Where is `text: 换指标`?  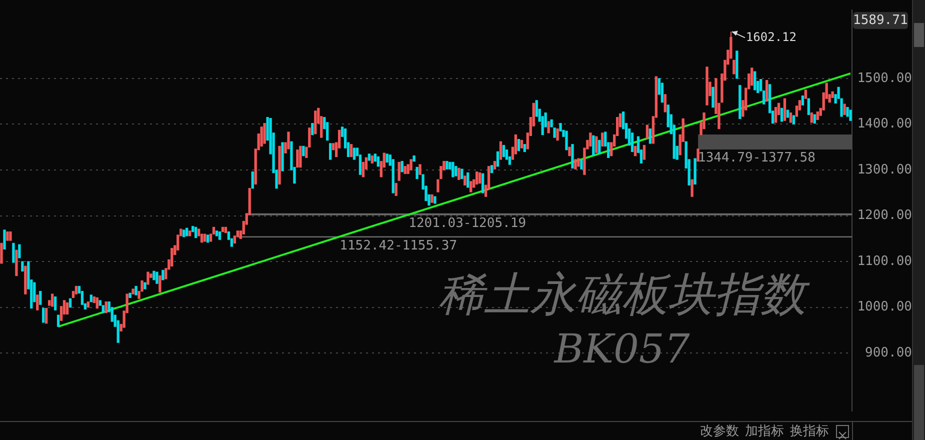 text: 换指标 is located at coordinates (809, 431).